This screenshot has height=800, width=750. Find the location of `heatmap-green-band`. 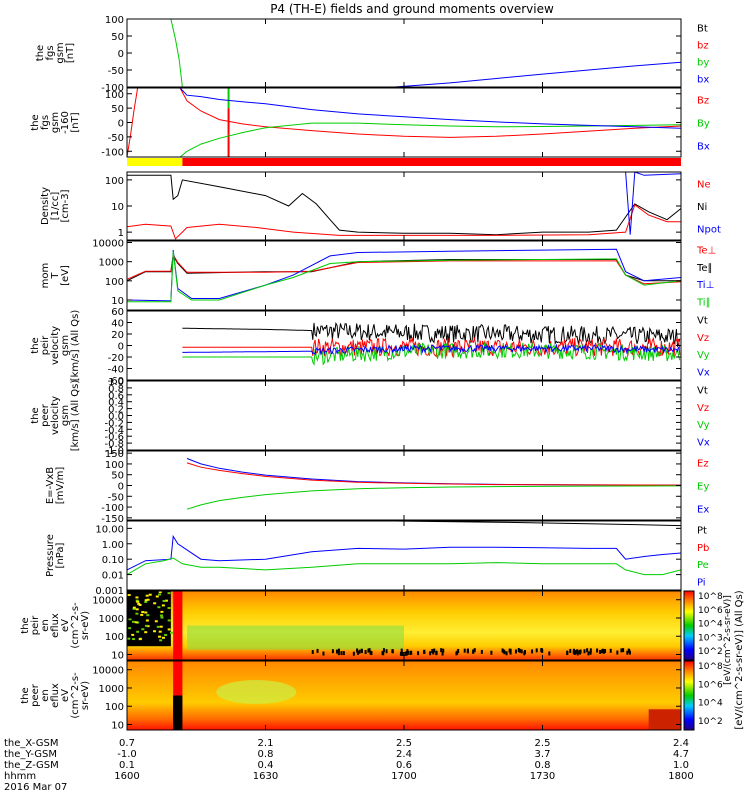

heatmap-green-band is located at coordinates (295, 637).